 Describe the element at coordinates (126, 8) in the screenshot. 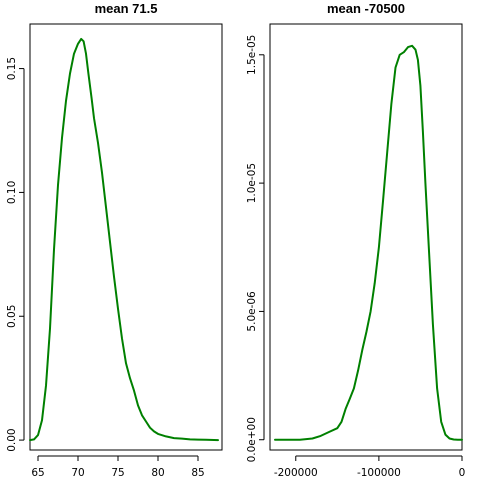

I see `panel-1-title: mean 71.5` at that location.